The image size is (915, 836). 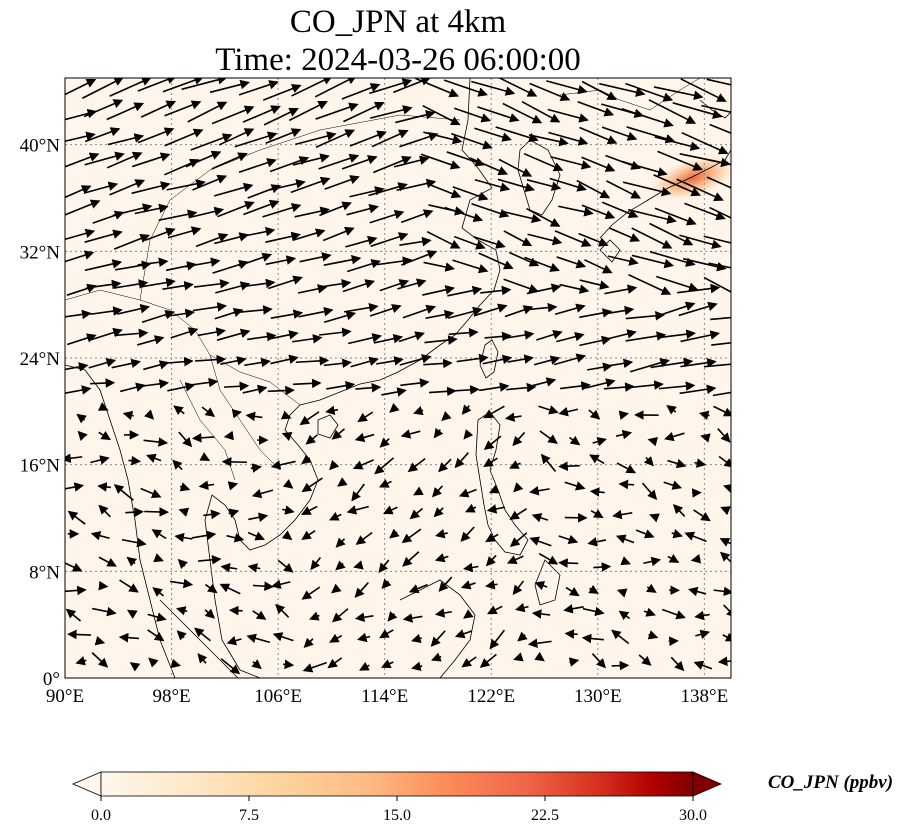 I want to click on colorbar-ticks: 0.0 7.5 15.0 22.5 30.0, so click(x=399, y=810).